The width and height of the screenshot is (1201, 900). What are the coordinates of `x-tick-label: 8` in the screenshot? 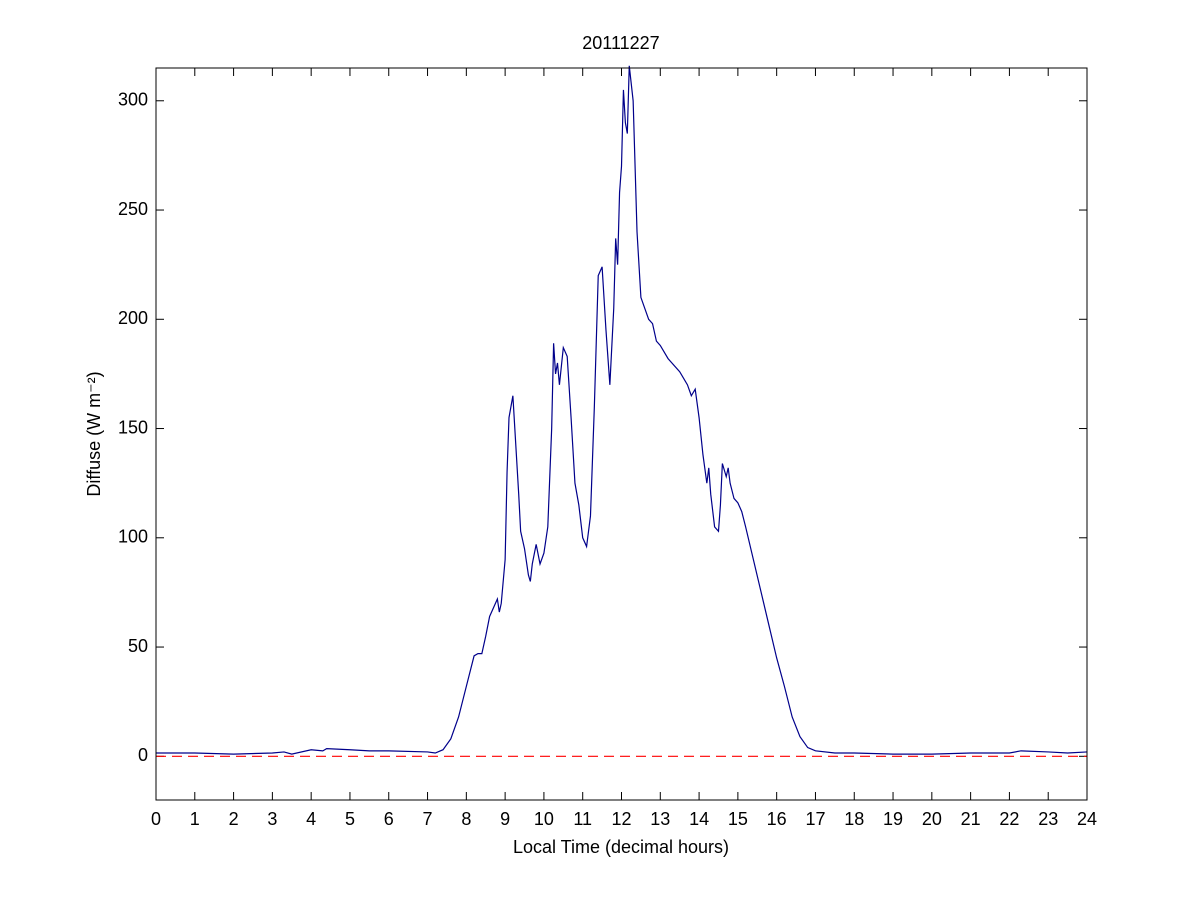 It's located at (466, 819).